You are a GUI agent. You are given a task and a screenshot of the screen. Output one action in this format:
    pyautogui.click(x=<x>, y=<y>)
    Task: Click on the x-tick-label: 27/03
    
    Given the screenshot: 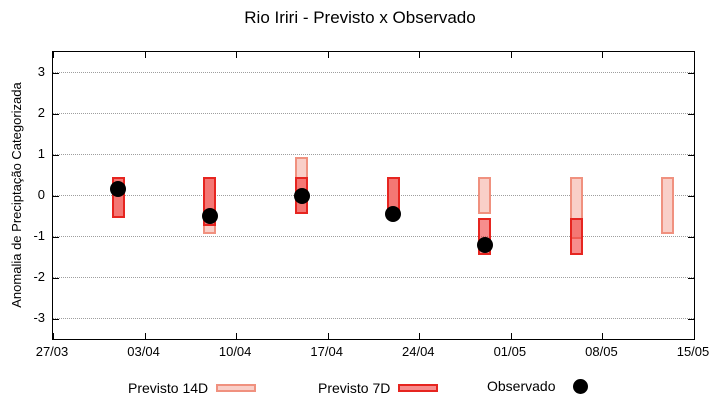 What is the action you would take?
    pyautogui.click(x=52, y=351)
    